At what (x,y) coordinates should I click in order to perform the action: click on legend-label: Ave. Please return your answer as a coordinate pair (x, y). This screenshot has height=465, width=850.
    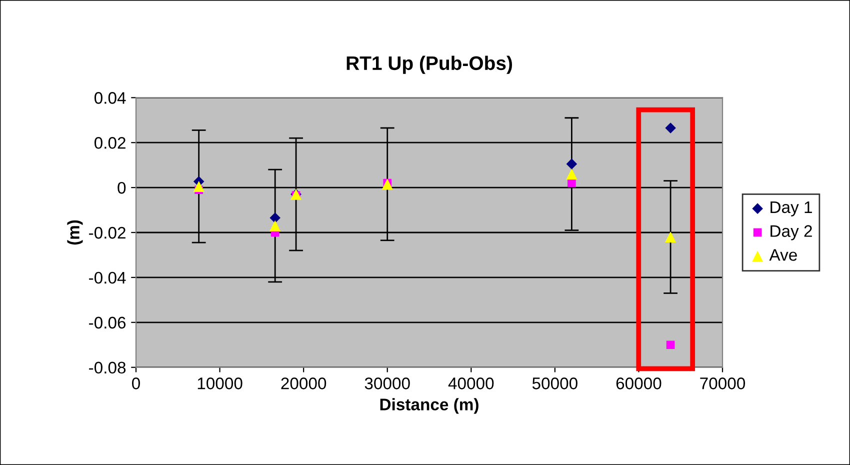
    Looking at the image, I should click on (783, 255).